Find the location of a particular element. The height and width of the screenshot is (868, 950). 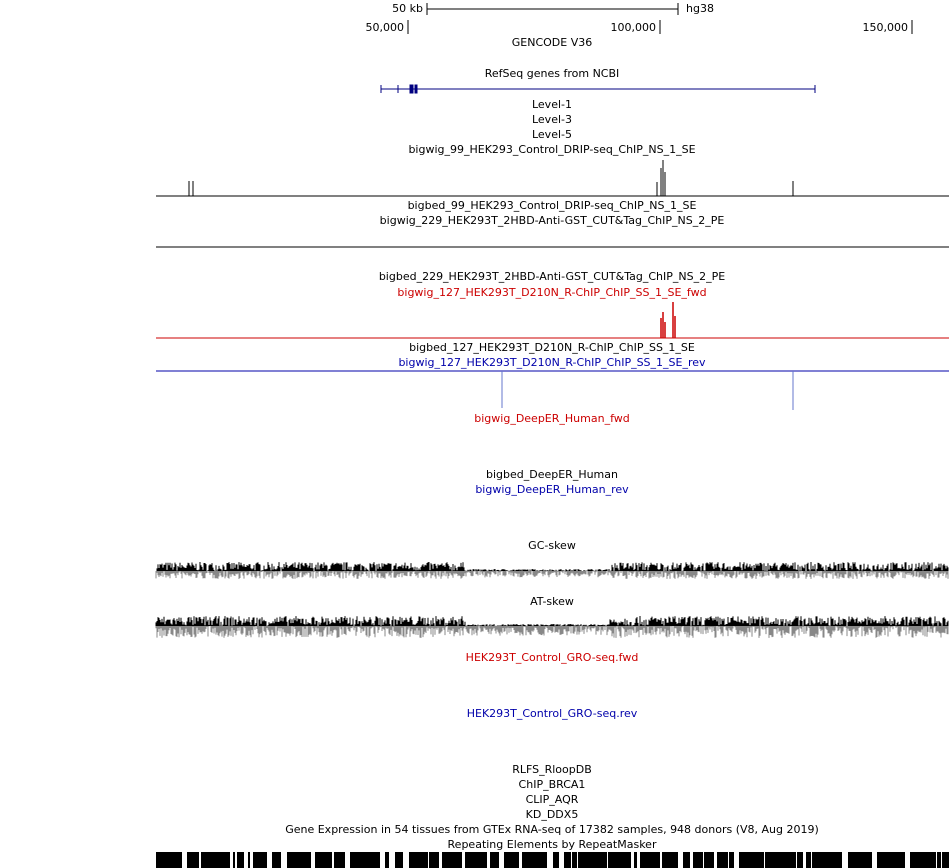

track-label: bigbed_DeepER_Human is located at coordinates (552, 474).